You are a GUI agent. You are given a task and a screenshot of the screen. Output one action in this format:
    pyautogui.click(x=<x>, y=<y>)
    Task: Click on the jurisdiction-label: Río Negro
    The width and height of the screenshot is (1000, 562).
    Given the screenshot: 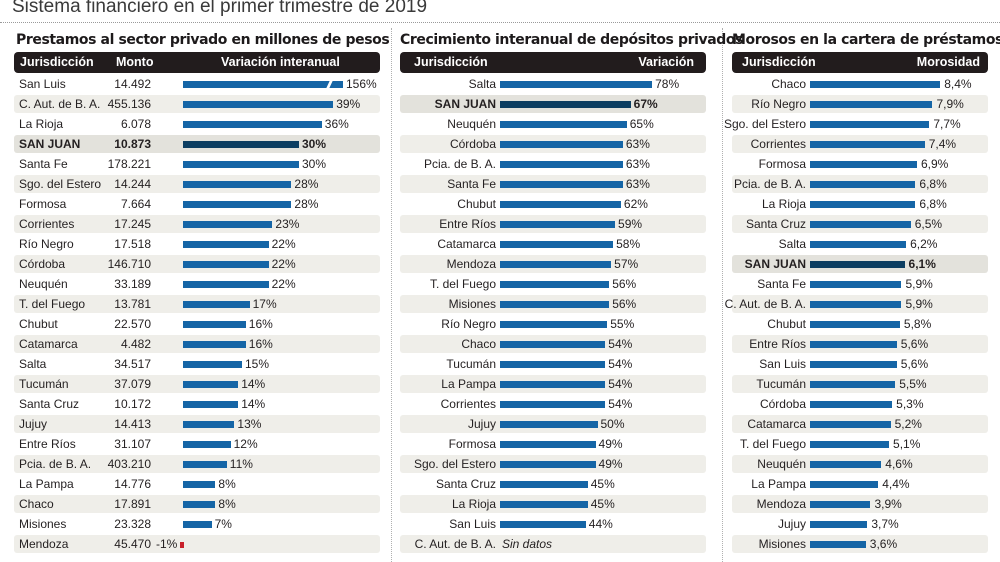 What is the action you would take?
    pyautogui.click(x=778, y=104)
    